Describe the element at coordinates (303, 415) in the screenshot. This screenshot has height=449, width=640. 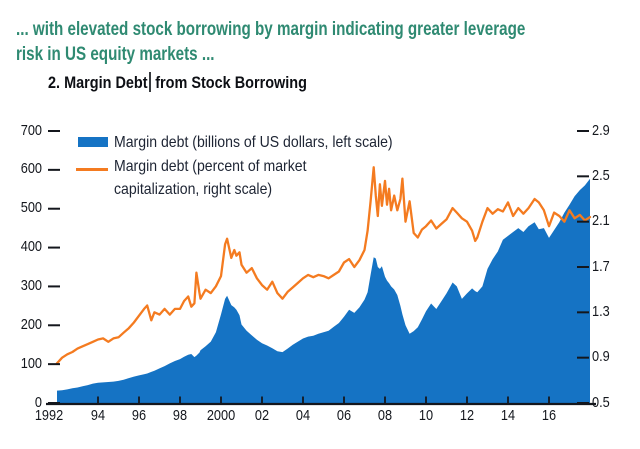
I see `x-tick-label: 04` at that location.